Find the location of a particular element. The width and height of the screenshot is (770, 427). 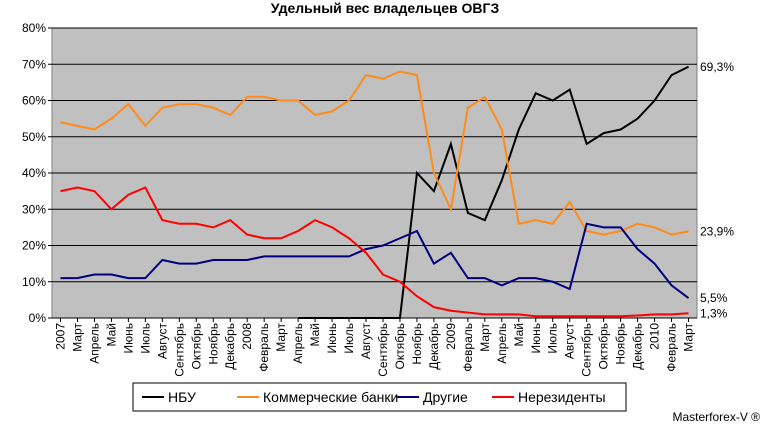

end-label: 1,3% is located at coordinates (714, 313).